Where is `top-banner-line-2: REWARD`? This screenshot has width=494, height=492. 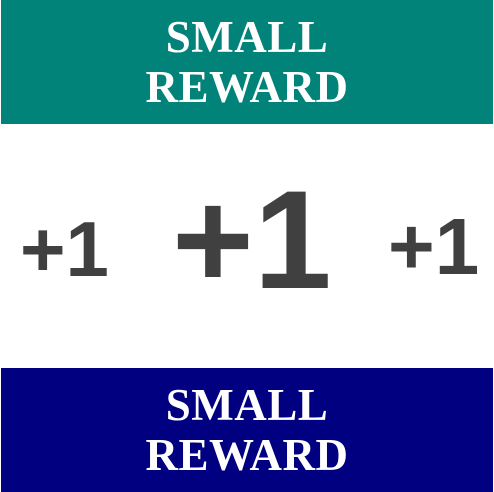
top-banner-line-2: REWARD is located at coordinates (247, 87).